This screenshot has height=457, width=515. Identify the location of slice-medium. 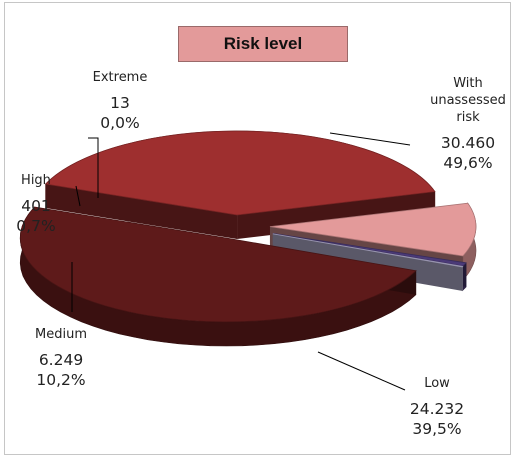
(373, 229).